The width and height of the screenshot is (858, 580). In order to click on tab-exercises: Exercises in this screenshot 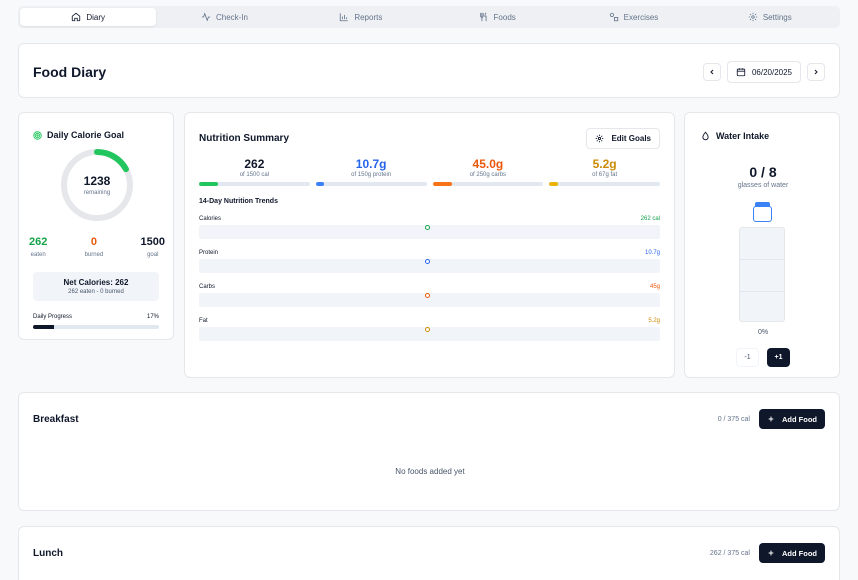, I will do `click(633, 17)`.